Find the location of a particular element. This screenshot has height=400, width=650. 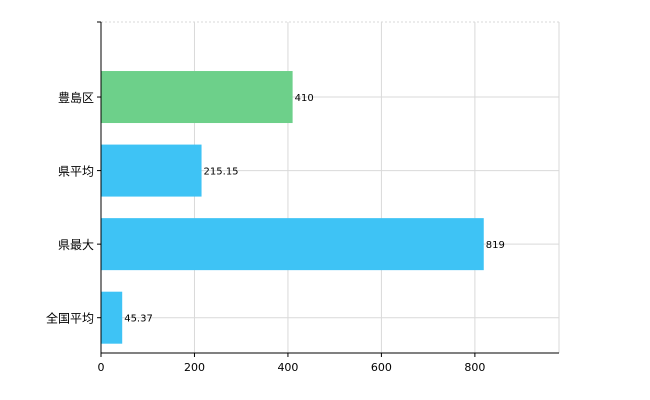

x-tick-label-1: 200 is located at coordinates (194, 367).